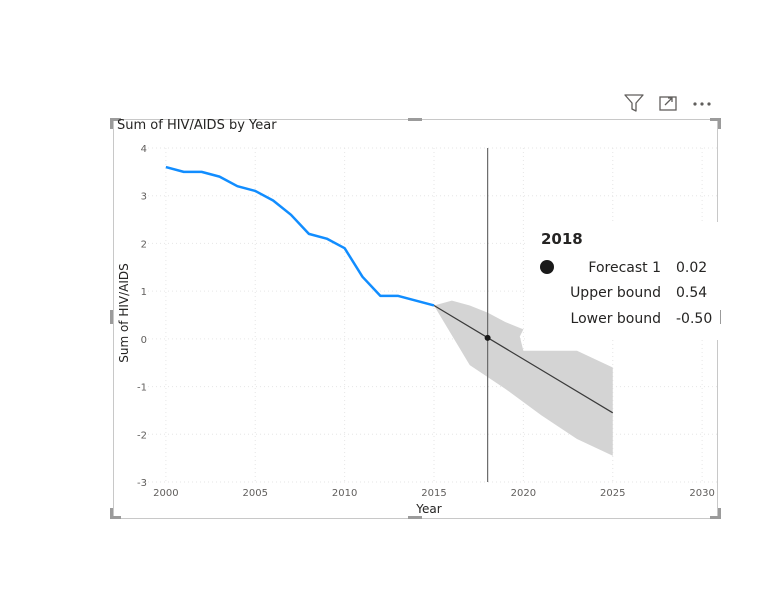 The image size is (771, 607). What do you see at coordinates (142, 435) in the screenshot?
I see `y-tick-label: -2` at bounding box center [142, 435].